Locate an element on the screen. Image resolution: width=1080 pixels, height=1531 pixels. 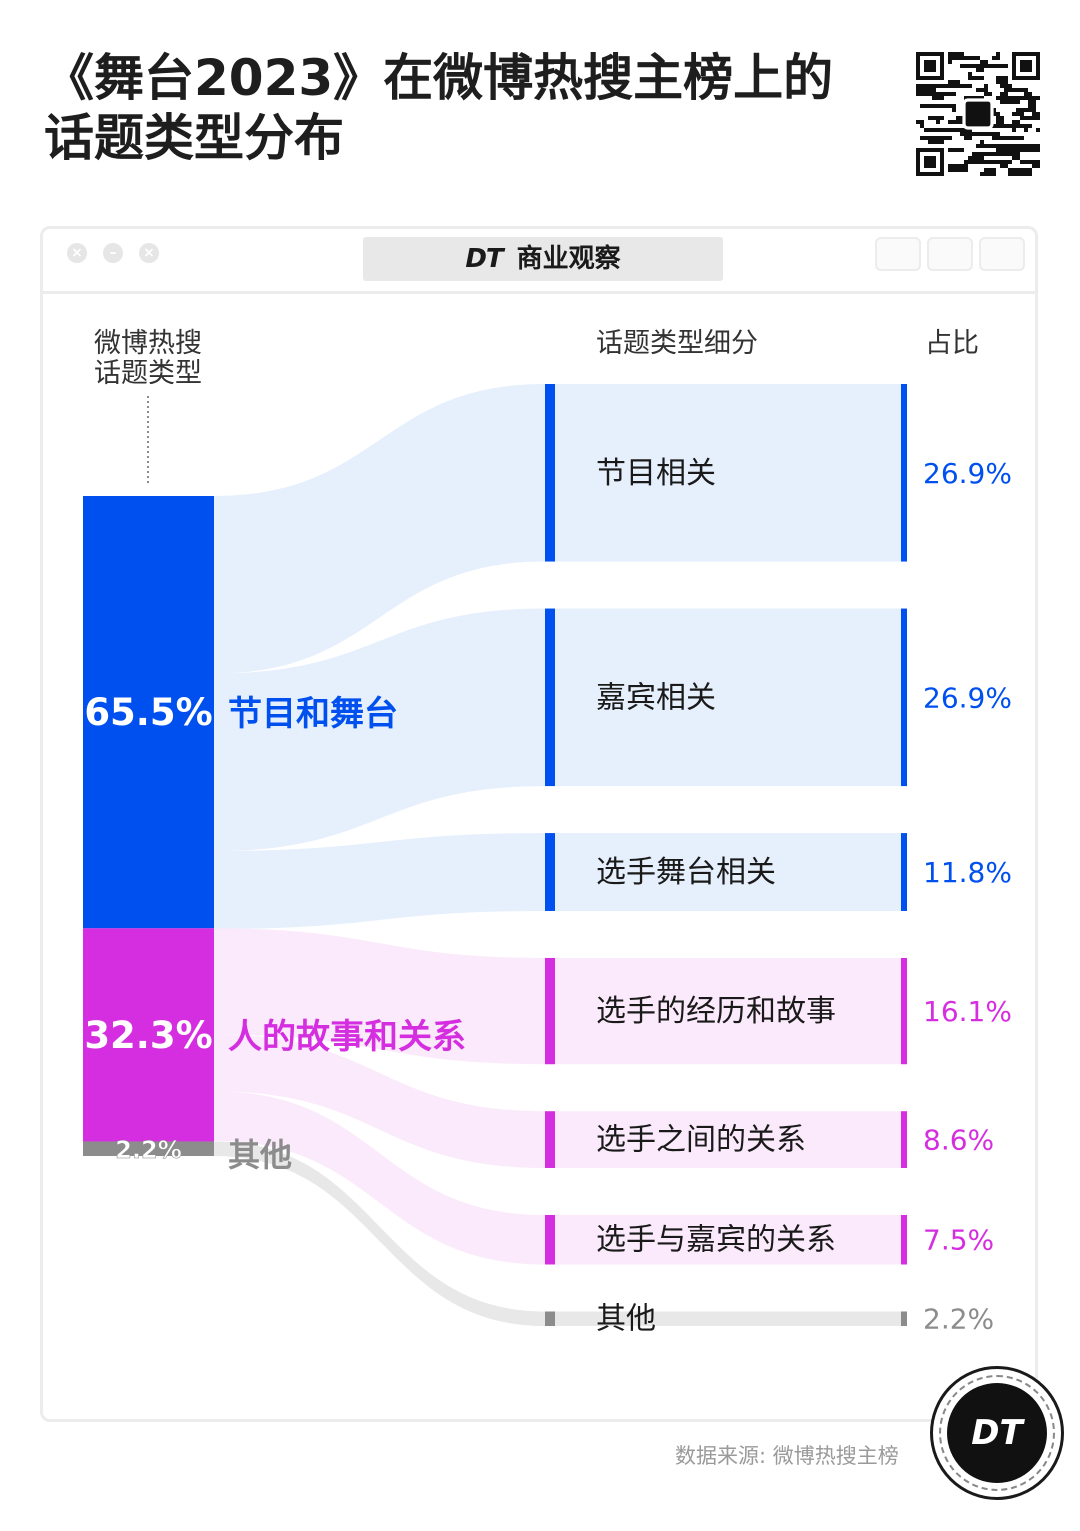
category-label: 其他 is located at coordinates (260, 1155).